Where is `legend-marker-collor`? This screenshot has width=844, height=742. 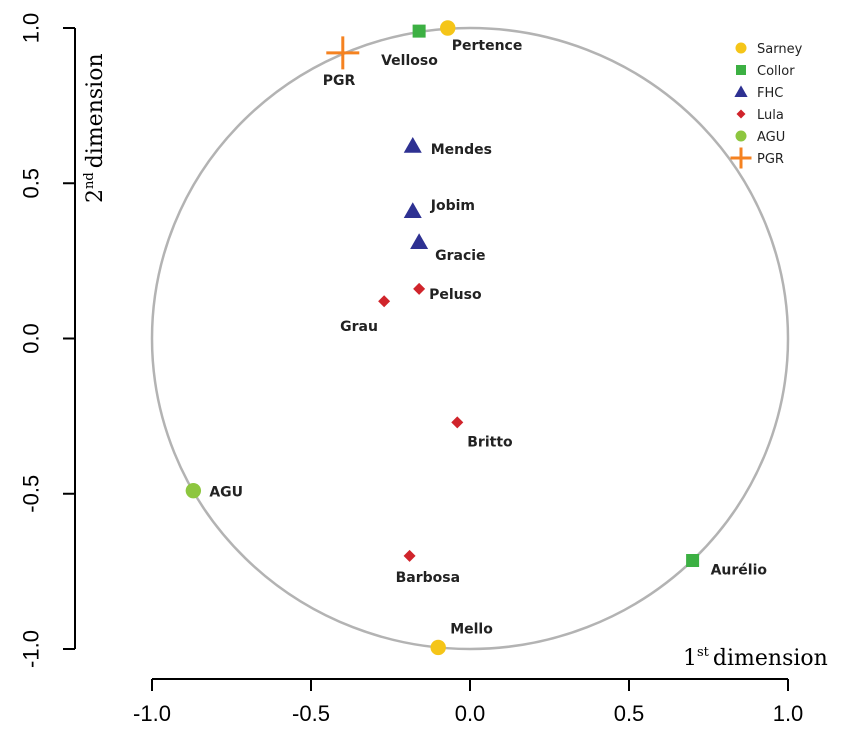
legend-marker-collor is located at coordinates (741, 70).